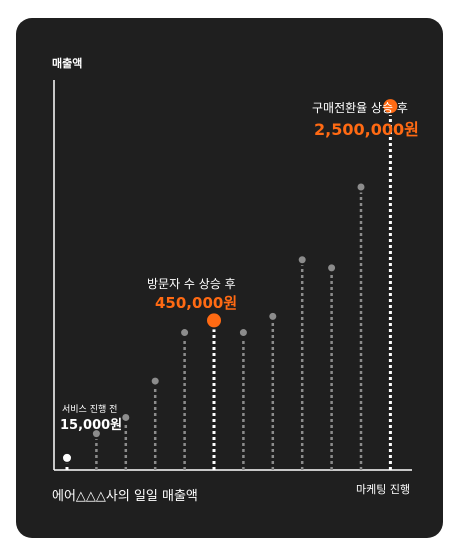  What do you see at coordinates (366, 129) in the screenshot?
I see `annotation-conversion-value: 2,500,000원` at bounding box center [366, 129].